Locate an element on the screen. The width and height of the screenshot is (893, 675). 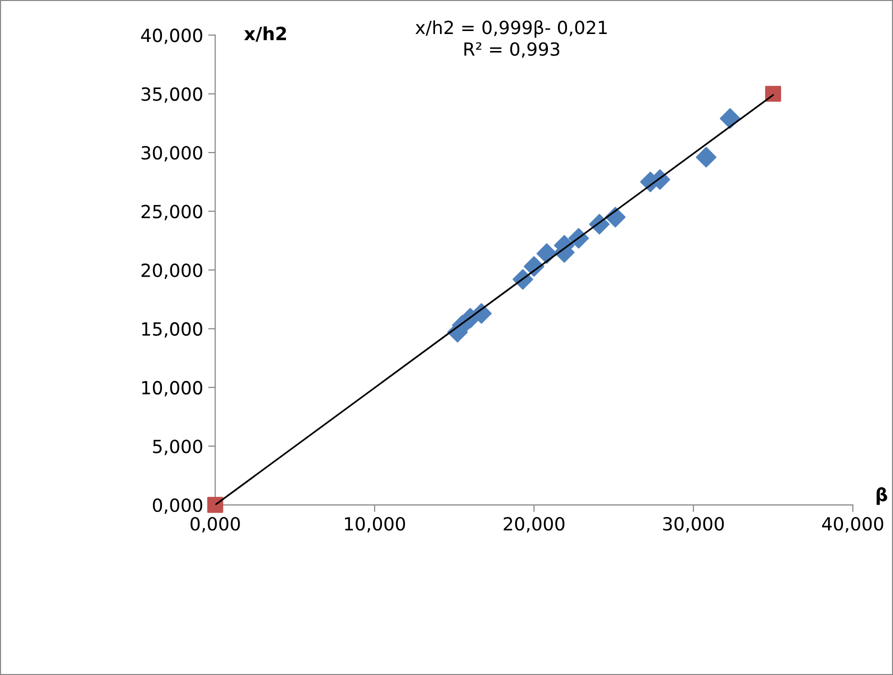
y-tick-label: 0,000 is located at coordinates (177, 506).